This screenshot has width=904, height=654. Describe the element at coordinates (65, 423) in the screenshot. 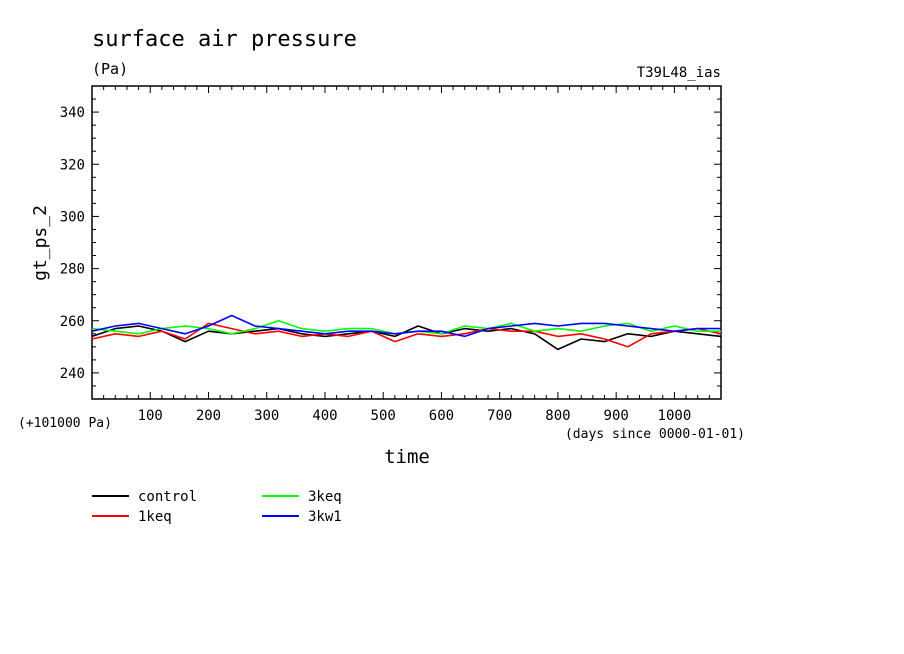

I see `offset-note: (+101000 Pa)` at that location.